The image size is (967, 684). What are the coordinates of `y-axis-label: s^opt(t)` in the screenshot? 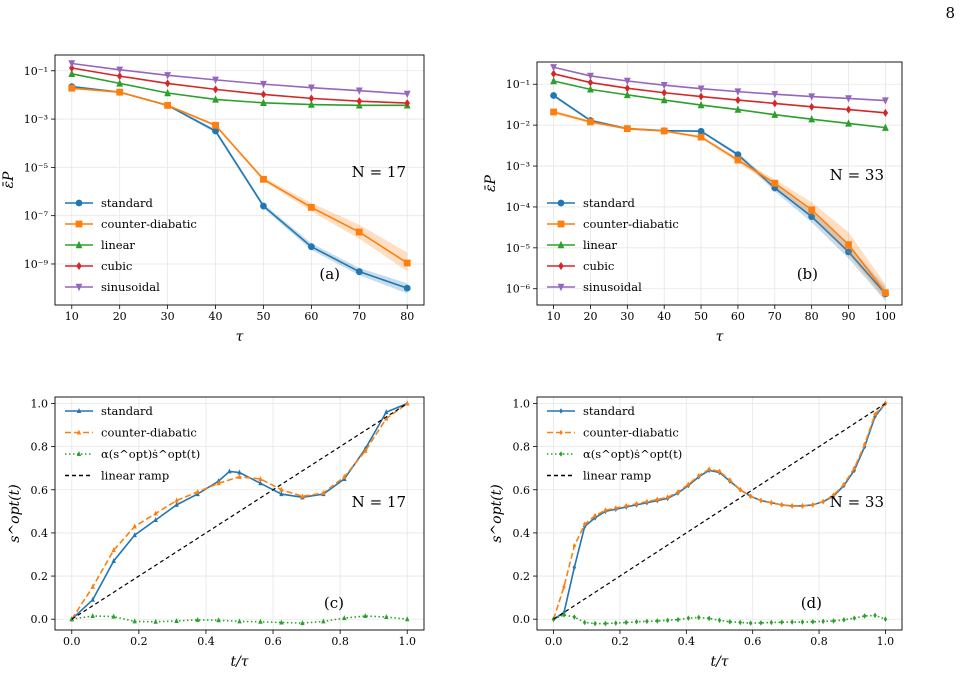 It's located at (15, 513).